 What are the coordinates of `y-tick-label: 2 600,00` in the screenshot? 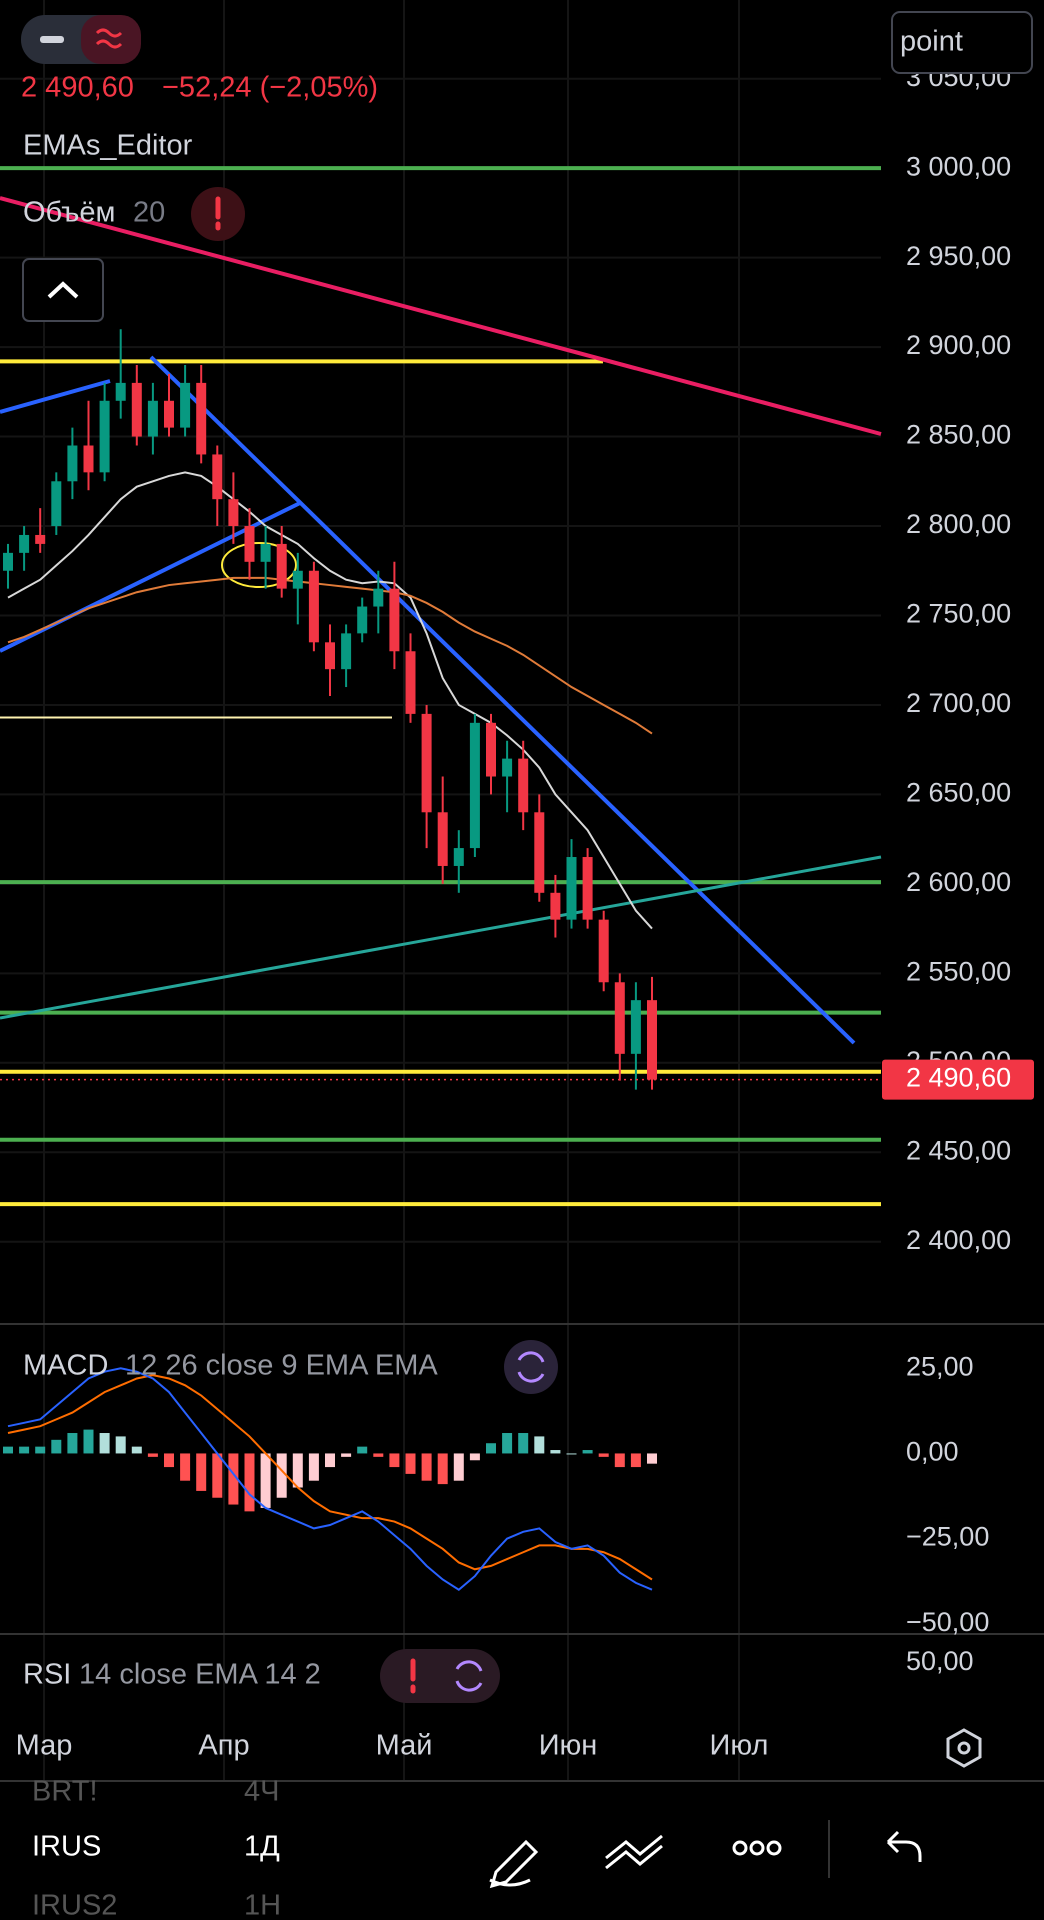 It's located at (958, 882).